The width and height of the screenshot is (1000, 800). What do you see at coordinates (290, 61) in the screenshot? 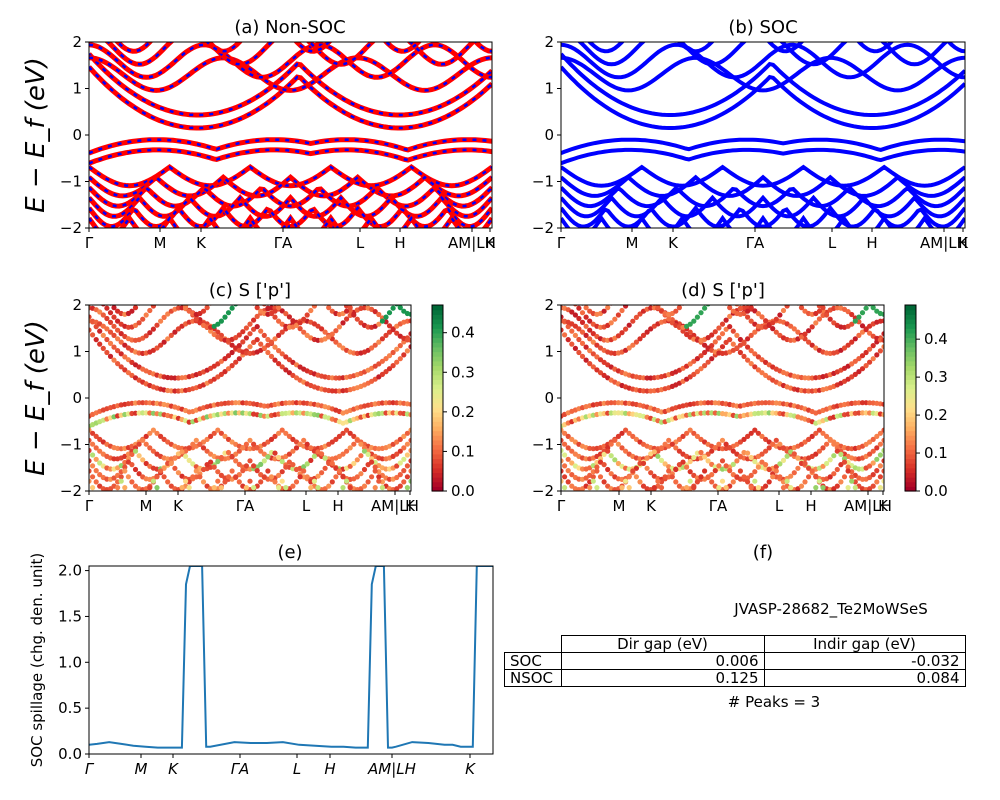
I see `band-line-nonsoc` at bounding box center [290, 61].